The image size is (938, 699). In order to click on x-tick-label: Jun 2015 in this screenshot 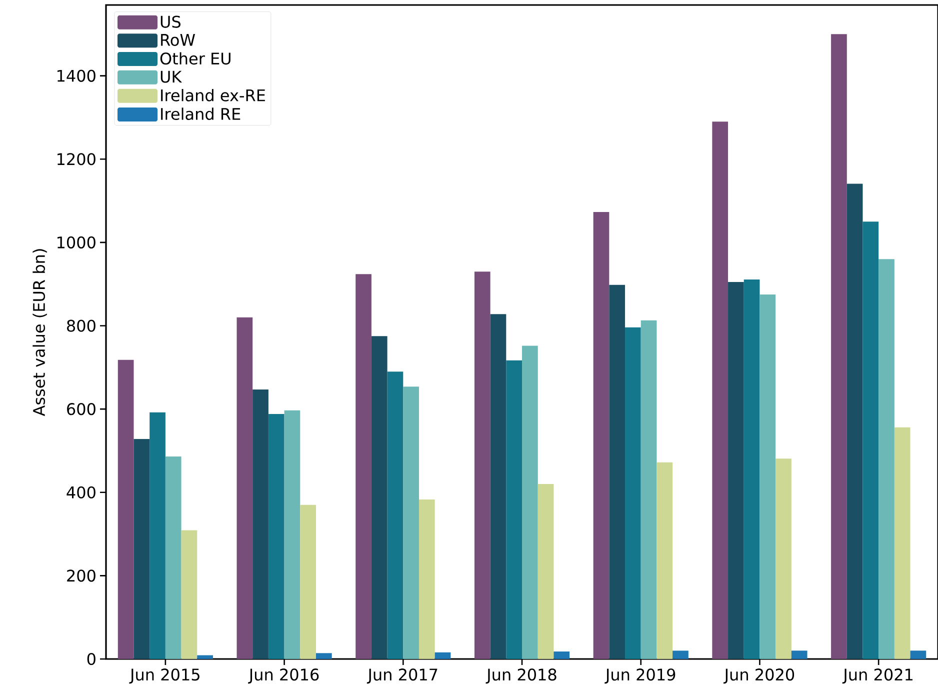, I will do `click(164, 676)`.